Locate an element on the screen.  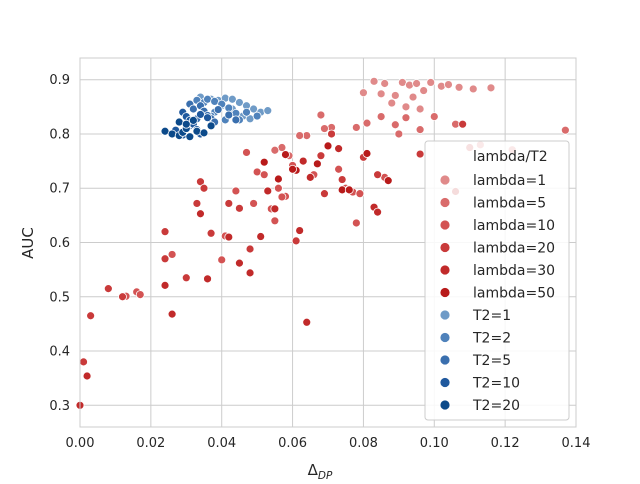
legend-label: T2=5 is located at coordinates (491, 361).